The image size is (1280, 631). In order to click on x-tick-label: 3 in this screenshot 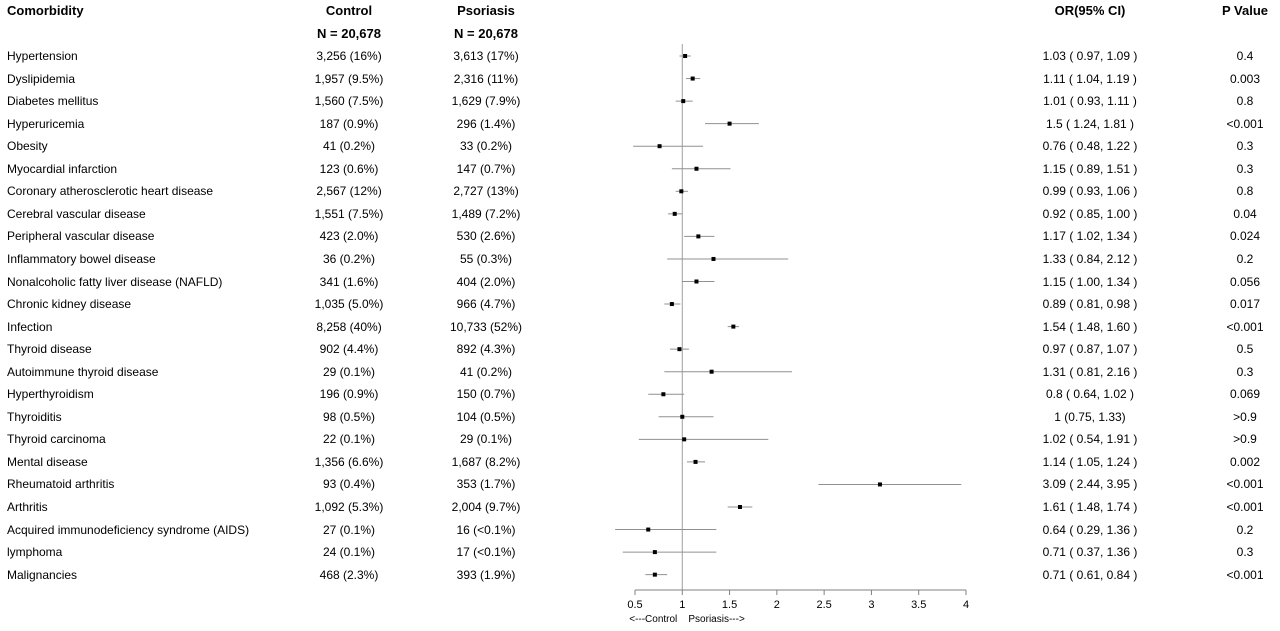, I will do `click(871, 605)`.